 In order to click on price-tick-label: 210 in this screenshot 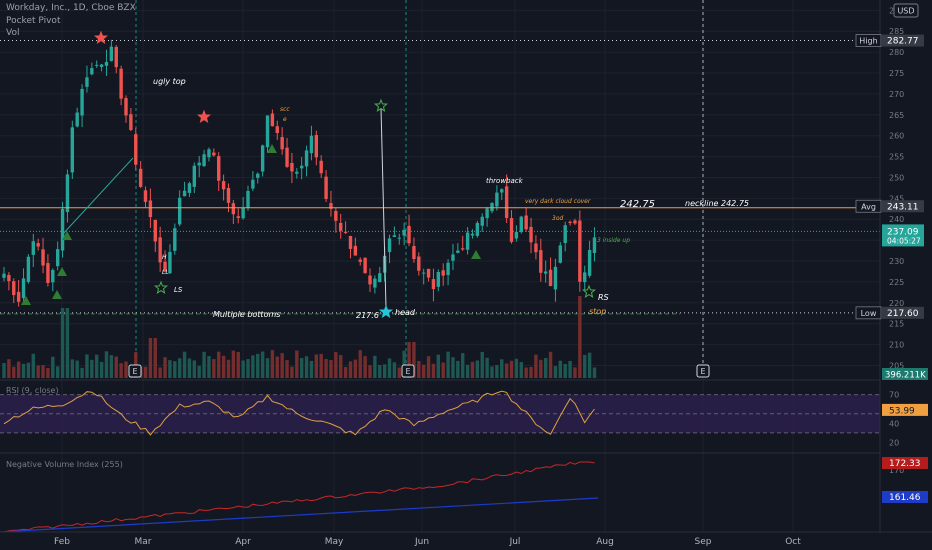, I will do `click(896, 345)`.